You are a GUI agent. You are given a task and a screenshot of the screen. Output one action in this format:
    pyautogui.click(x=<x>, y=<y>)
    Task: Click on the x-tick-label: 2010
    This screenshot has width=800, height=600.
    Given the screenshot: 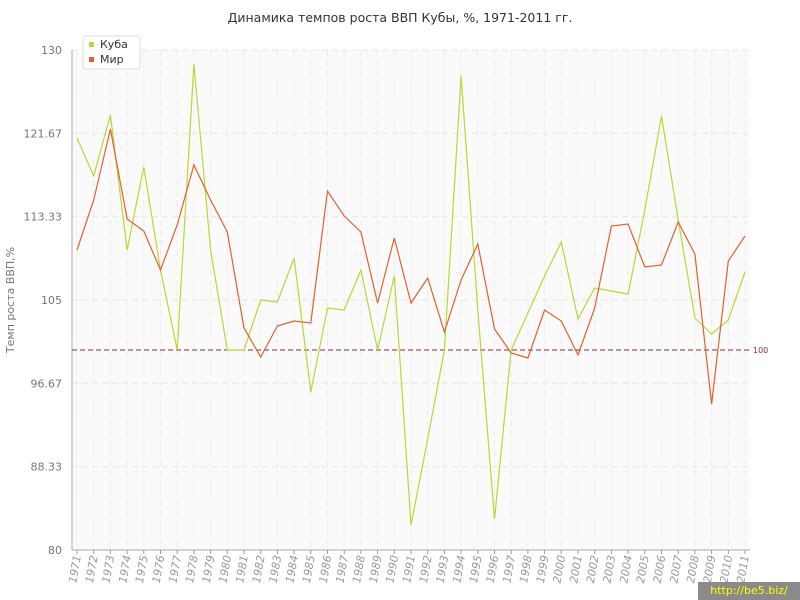 What is the action you would take?
    pyautogui.click(x=727, y=569)
    